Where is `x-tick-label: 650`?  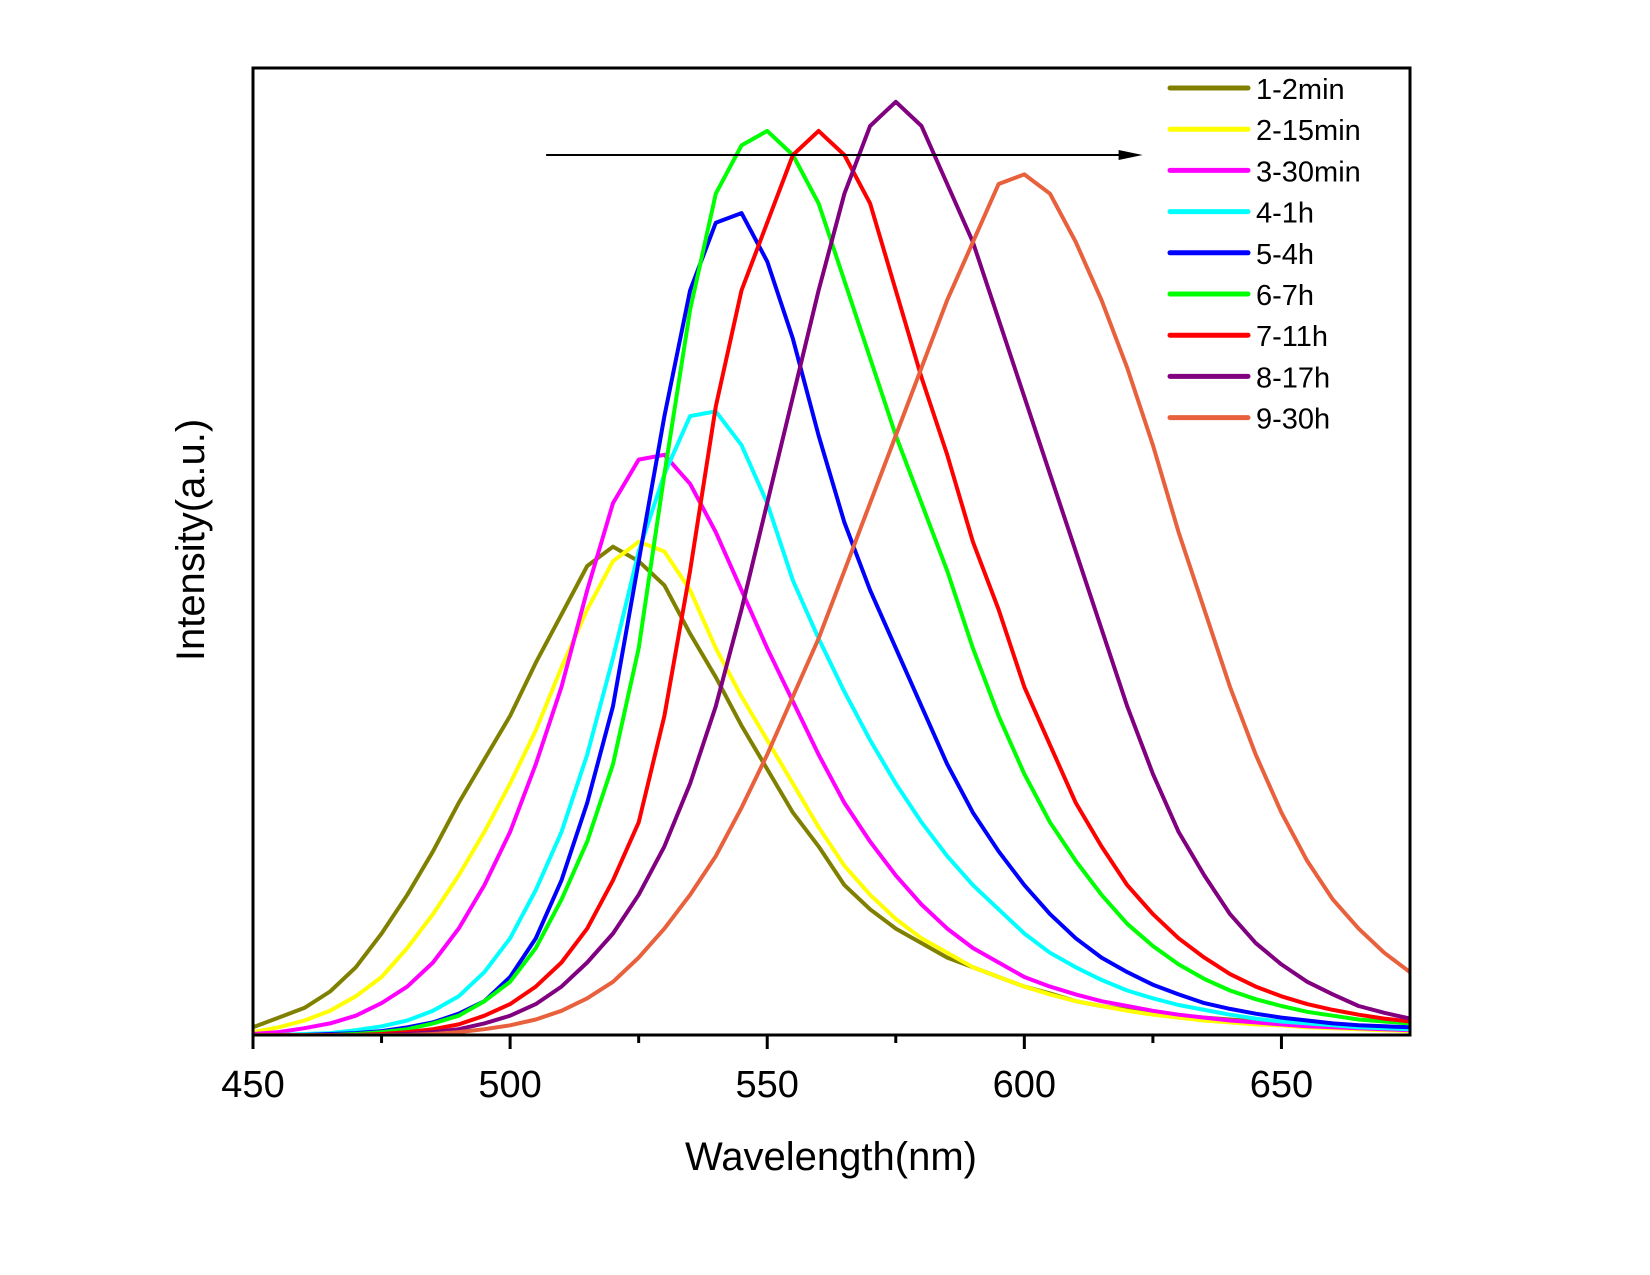 x-tick-label: 650 is located at coordinates (1281, 1085).